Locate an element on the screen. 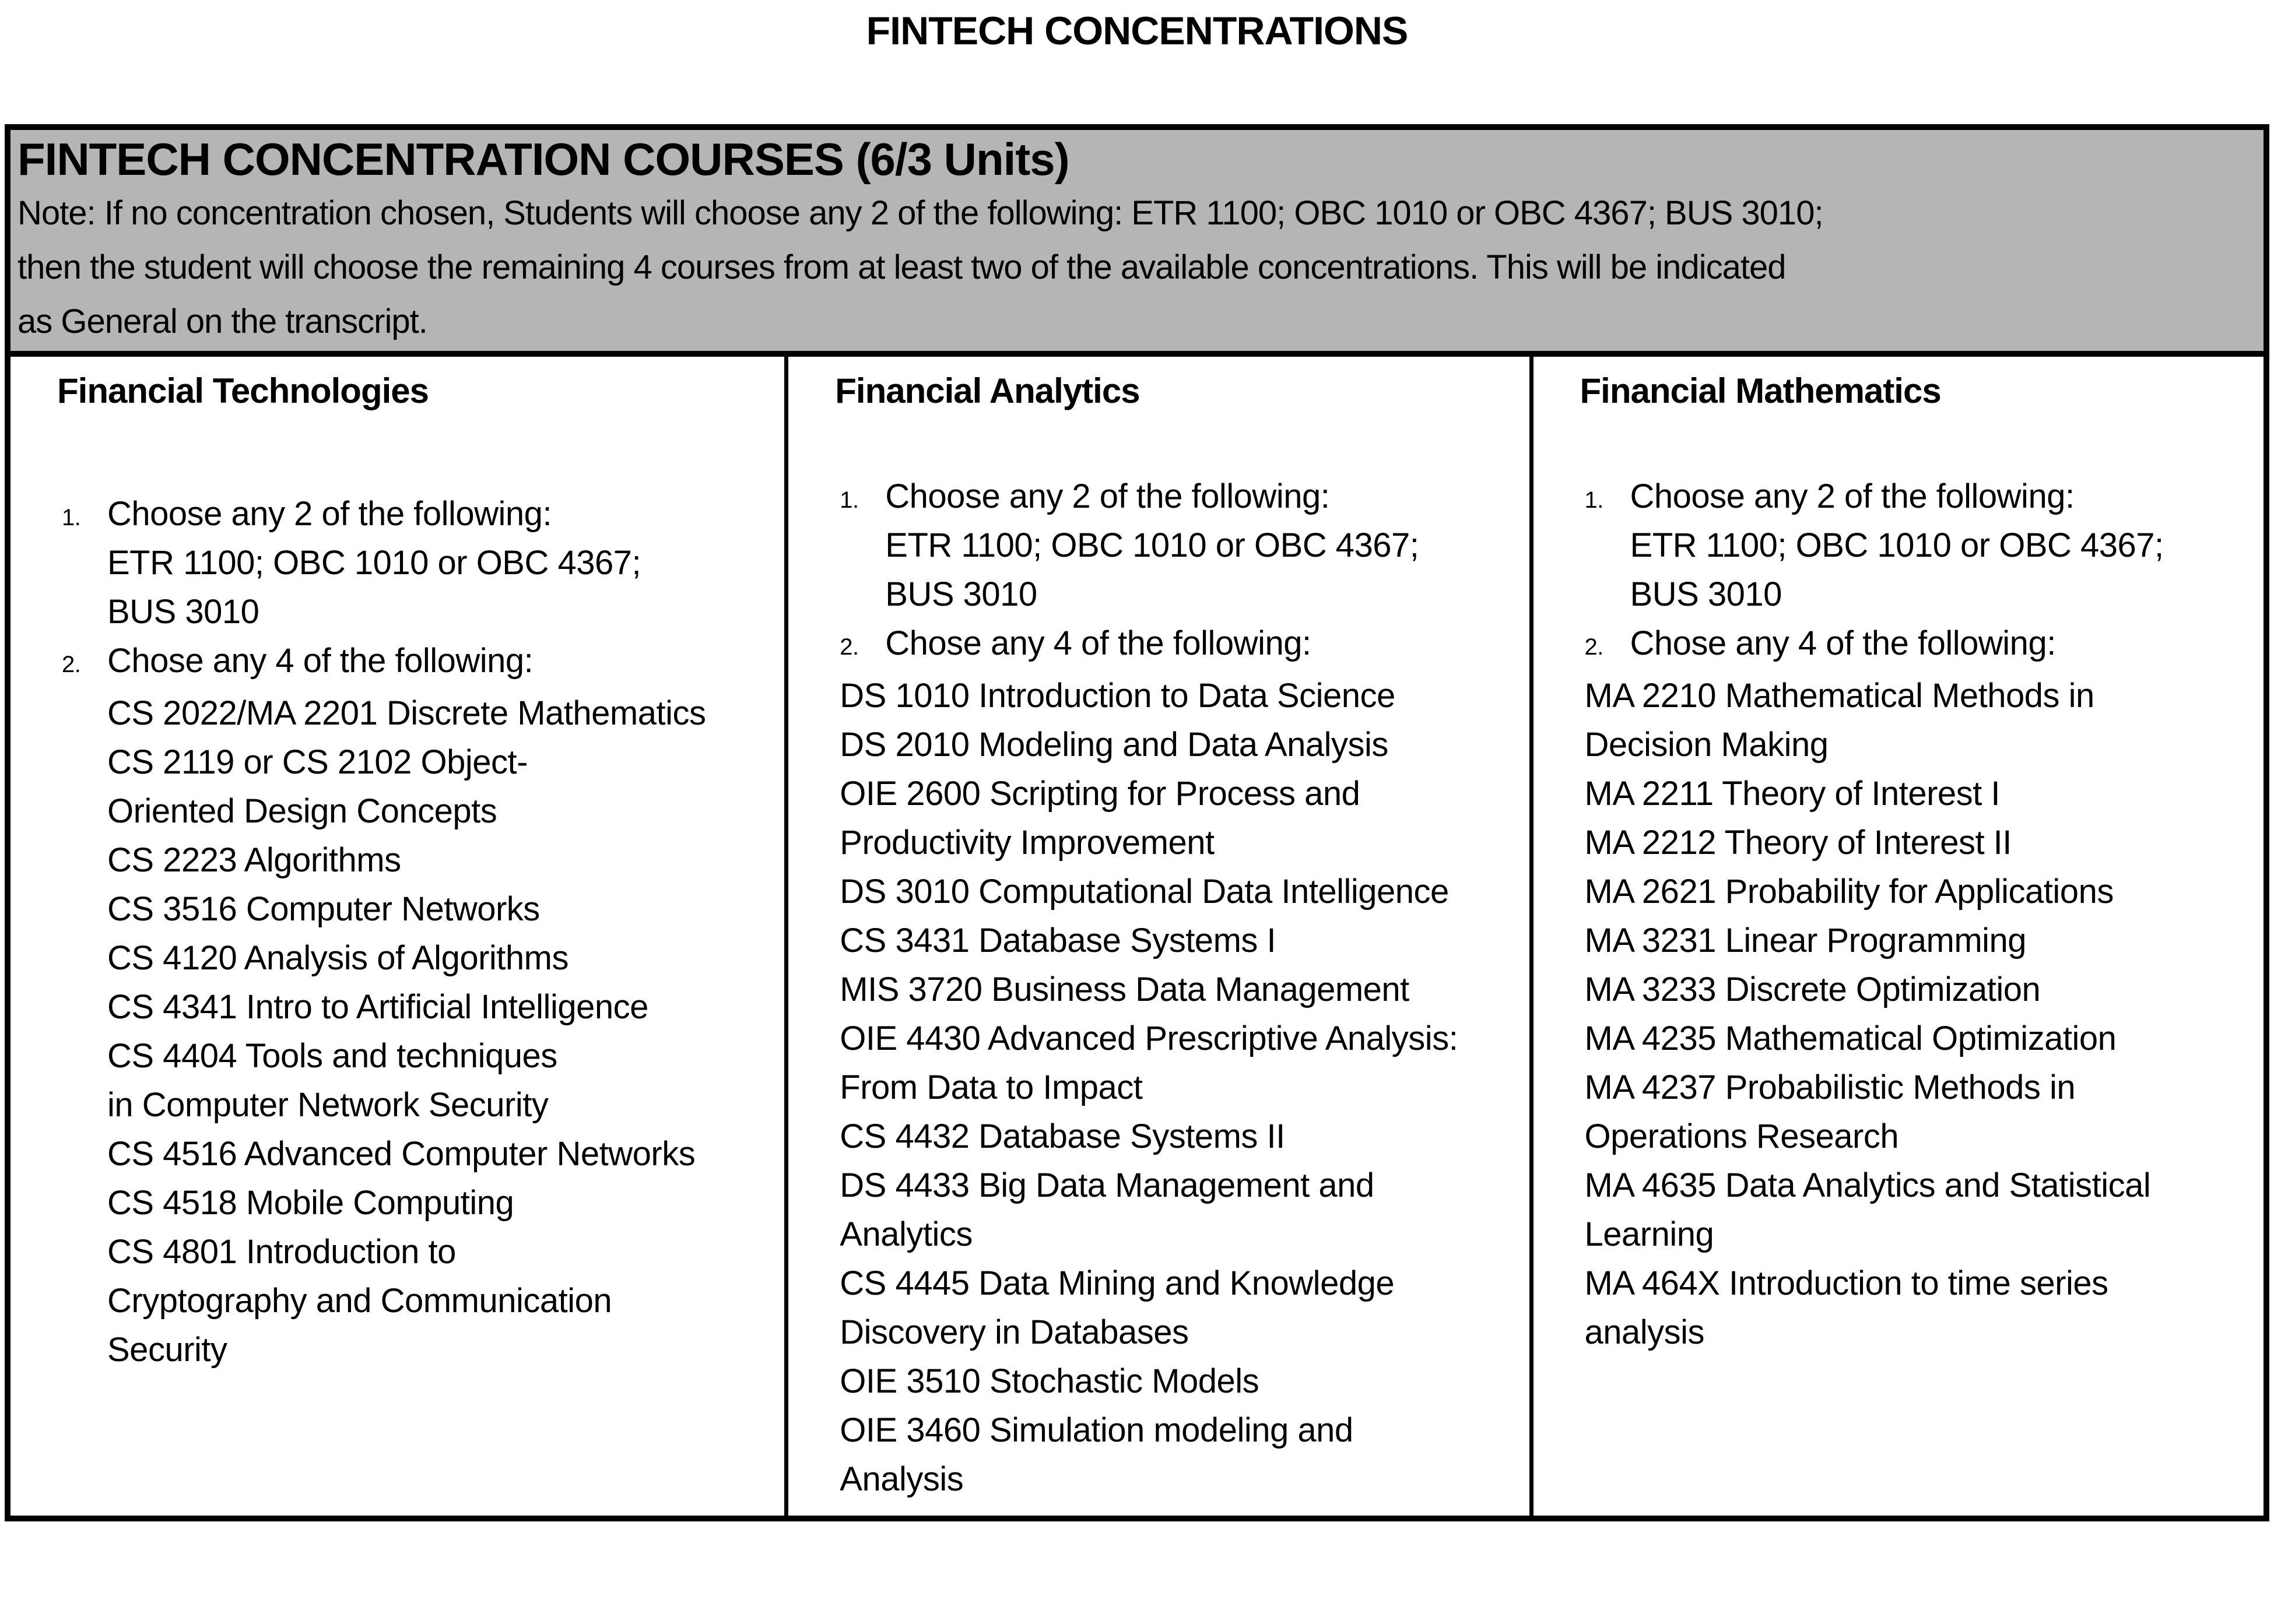 Image resolution: width=2274 pixels, height=1624 pixels. course-line: analysis is located at coordinates (1644, 1332).